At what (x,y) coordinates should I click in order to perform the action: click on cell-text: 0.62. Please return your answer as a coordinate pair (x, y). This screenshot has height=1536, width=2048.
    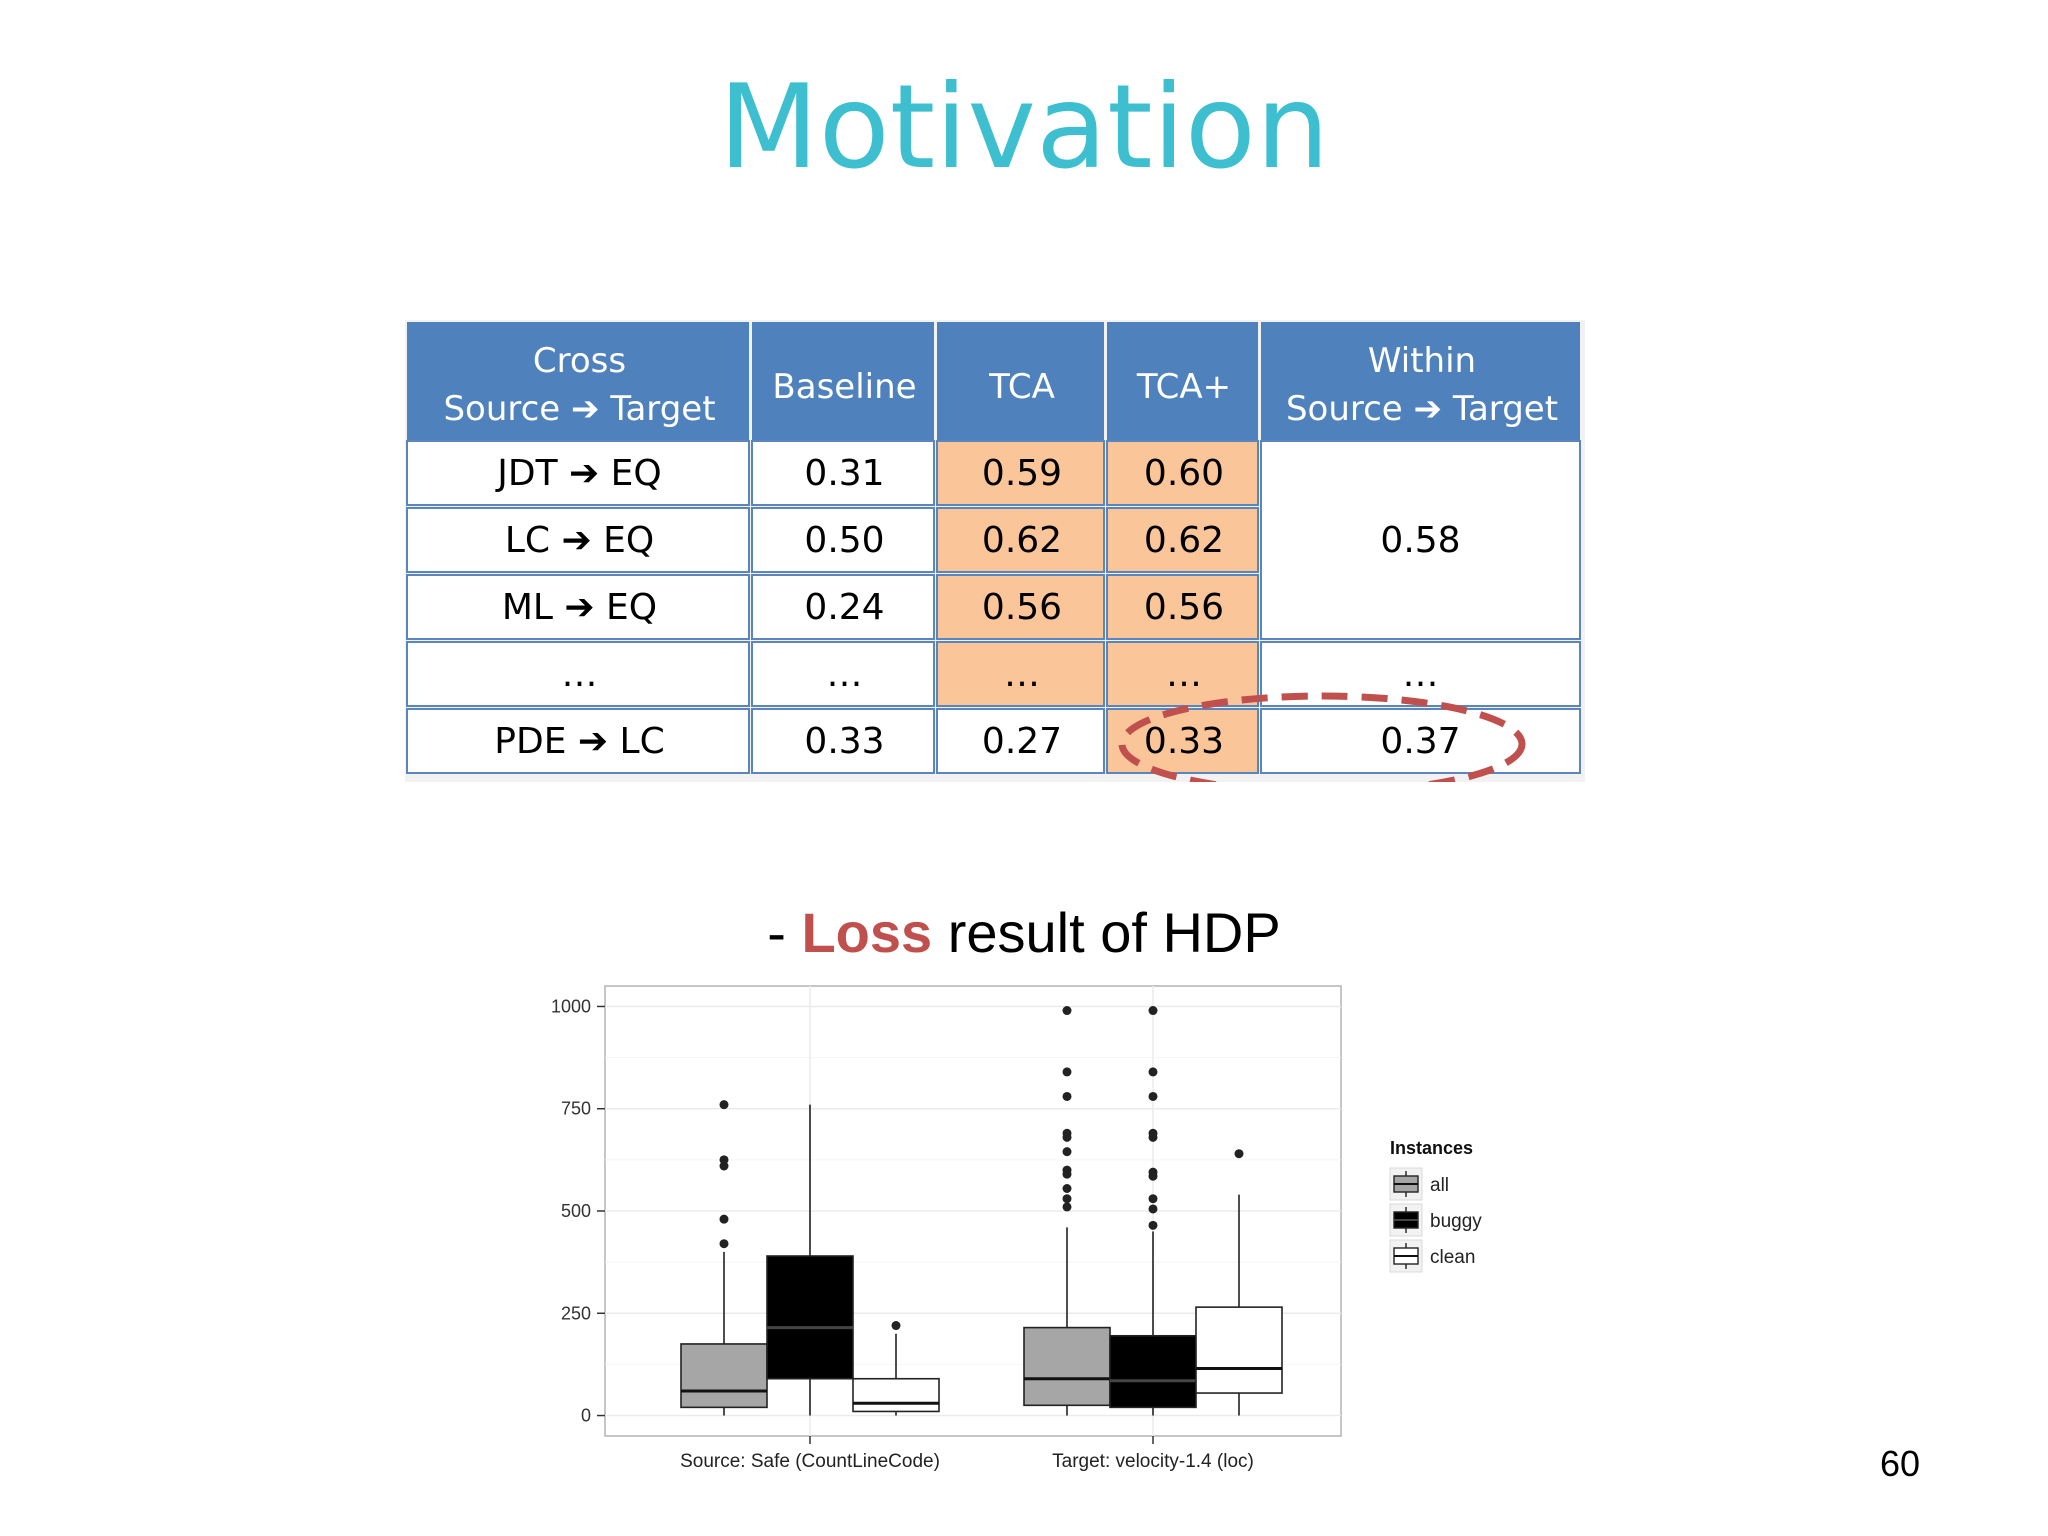
    Looking at the image, I should click on (1184, 540).